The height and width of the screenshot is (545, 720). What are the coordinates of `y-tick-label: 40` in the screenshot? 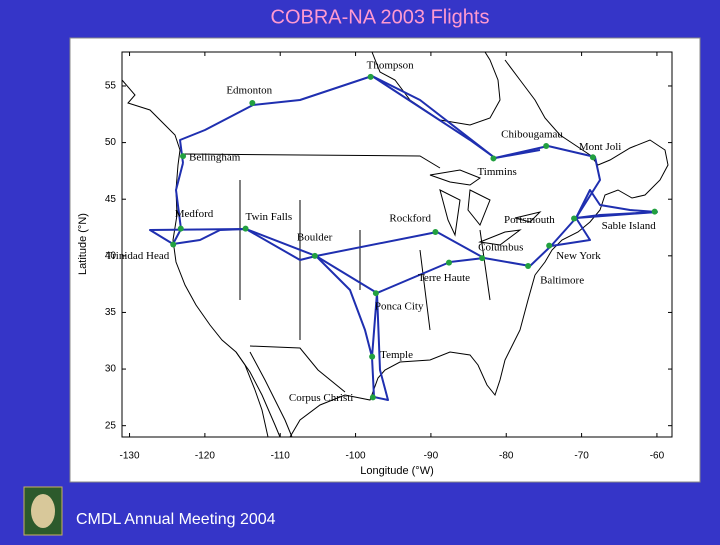 It's located at (111, 255).